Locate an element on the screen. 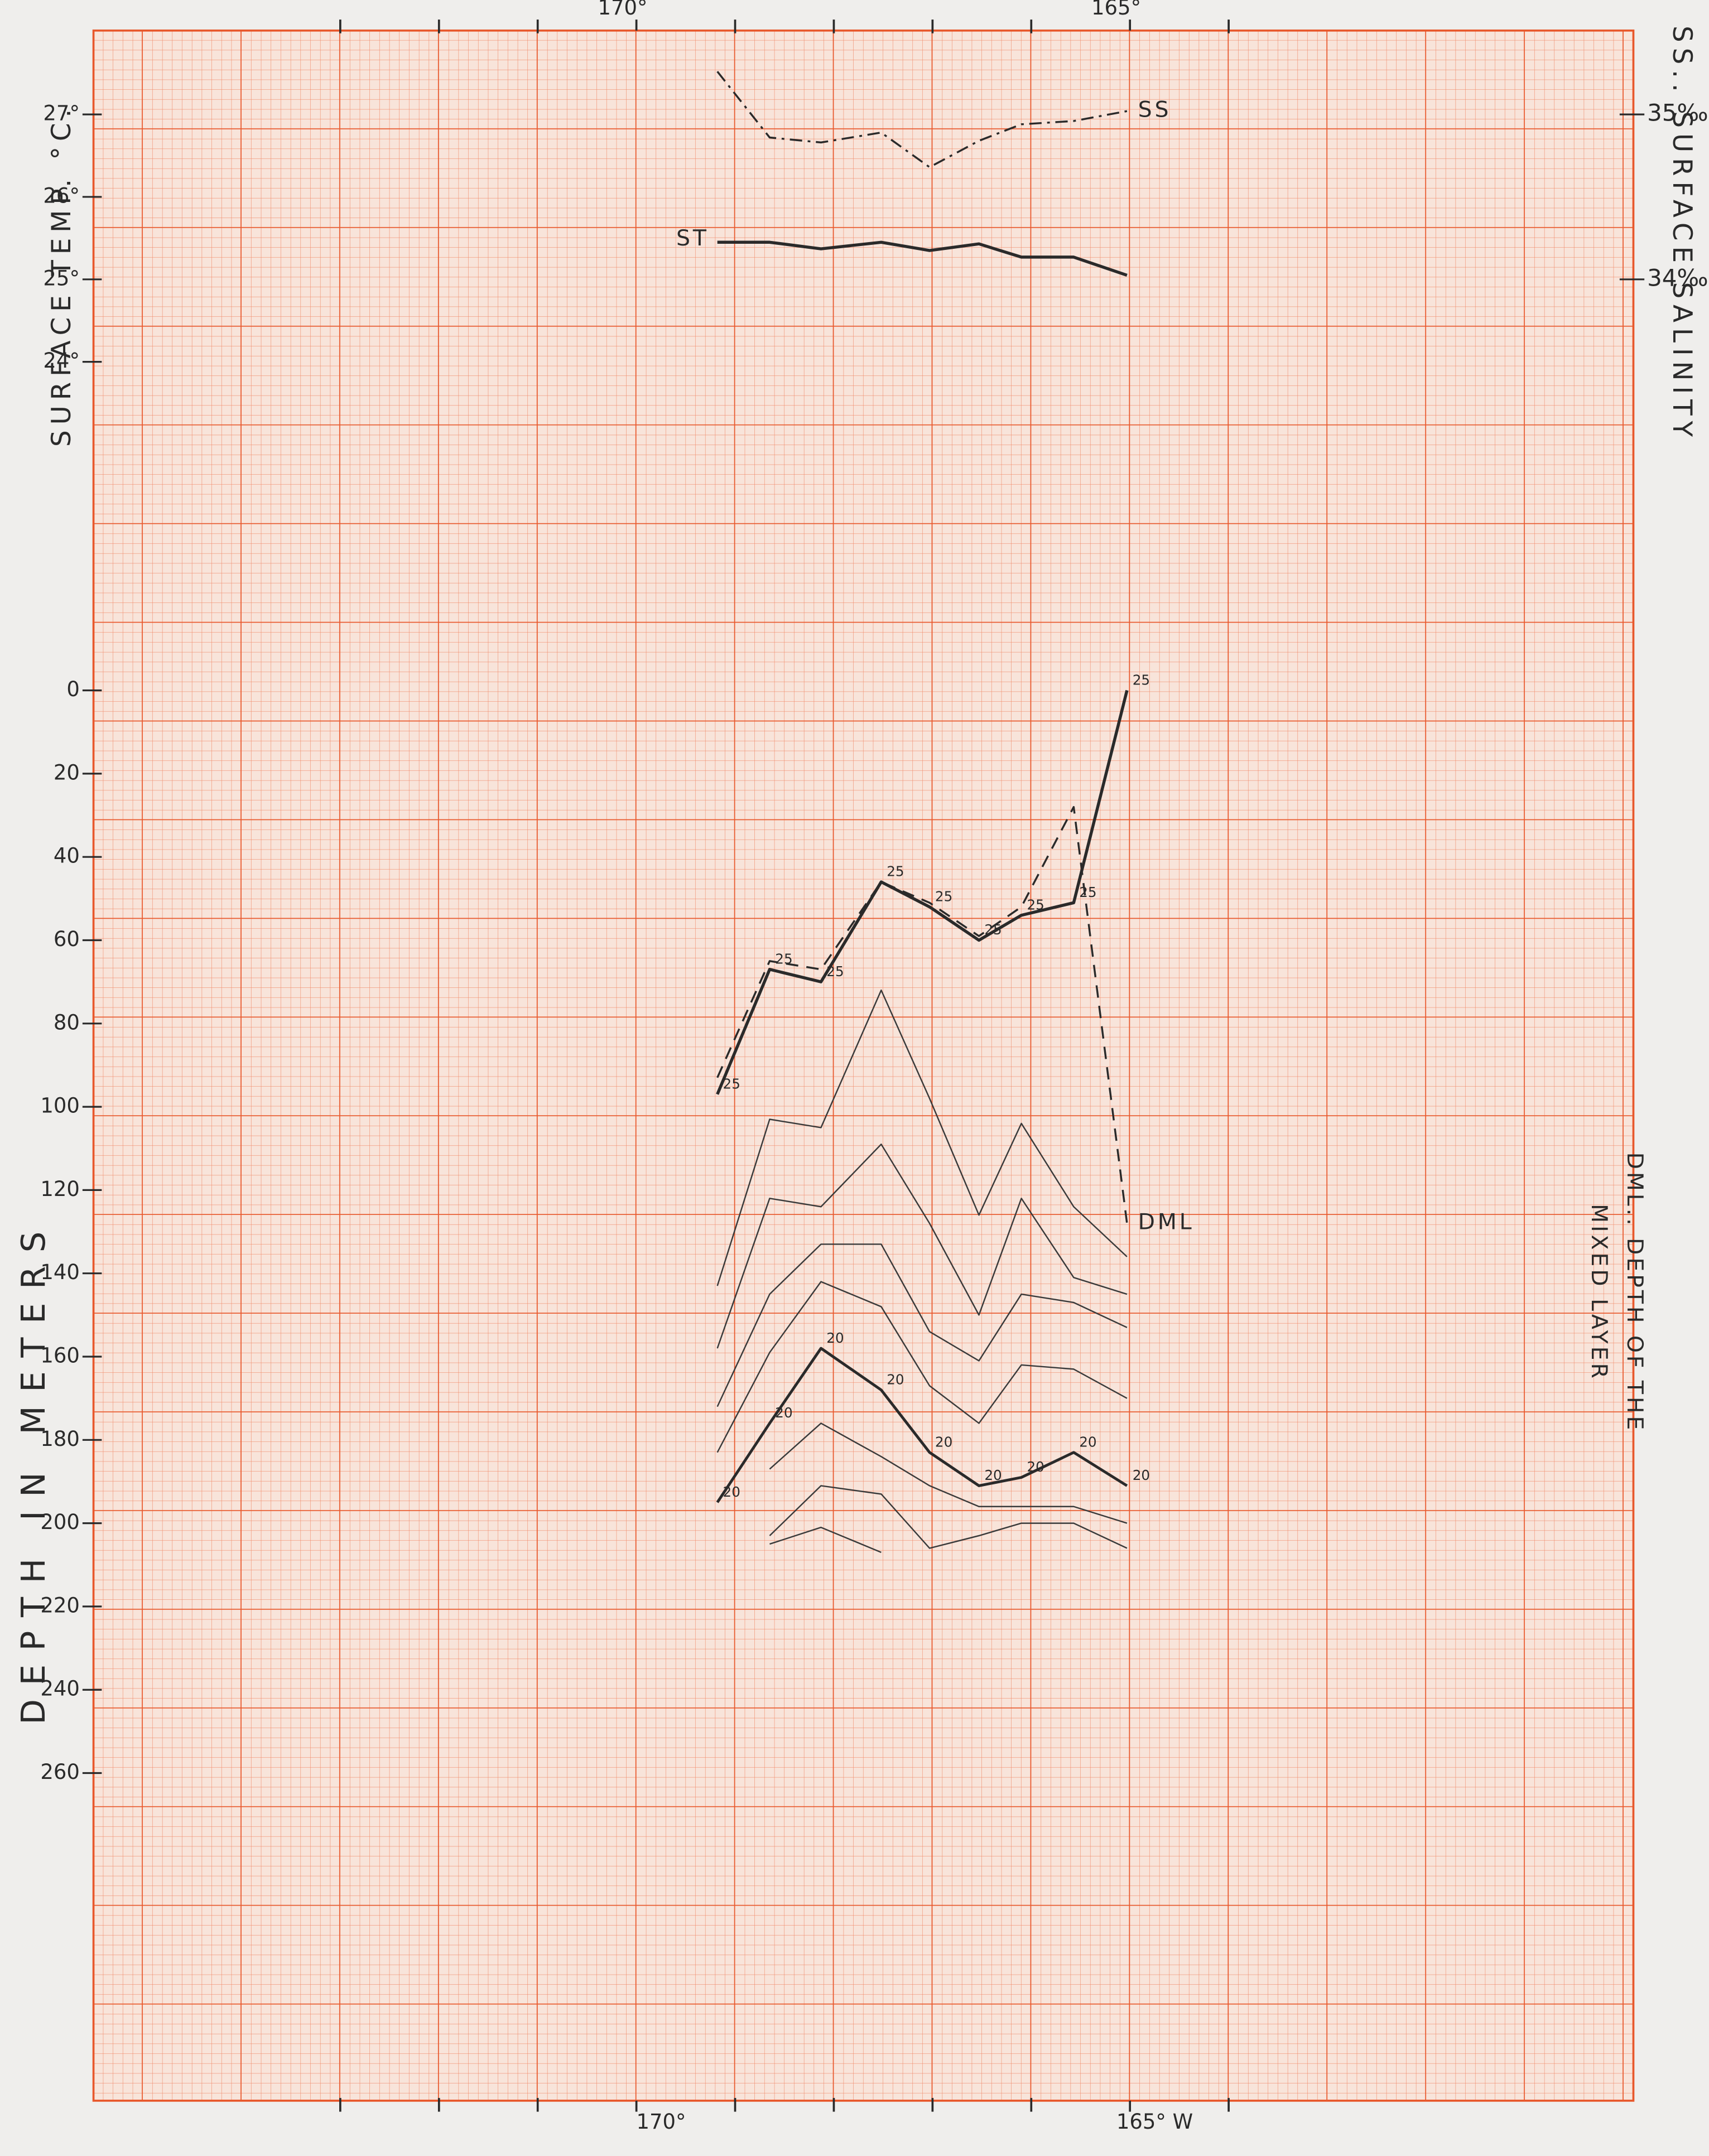  y-tick-label: 80 is located at coordinates (67, 1022).